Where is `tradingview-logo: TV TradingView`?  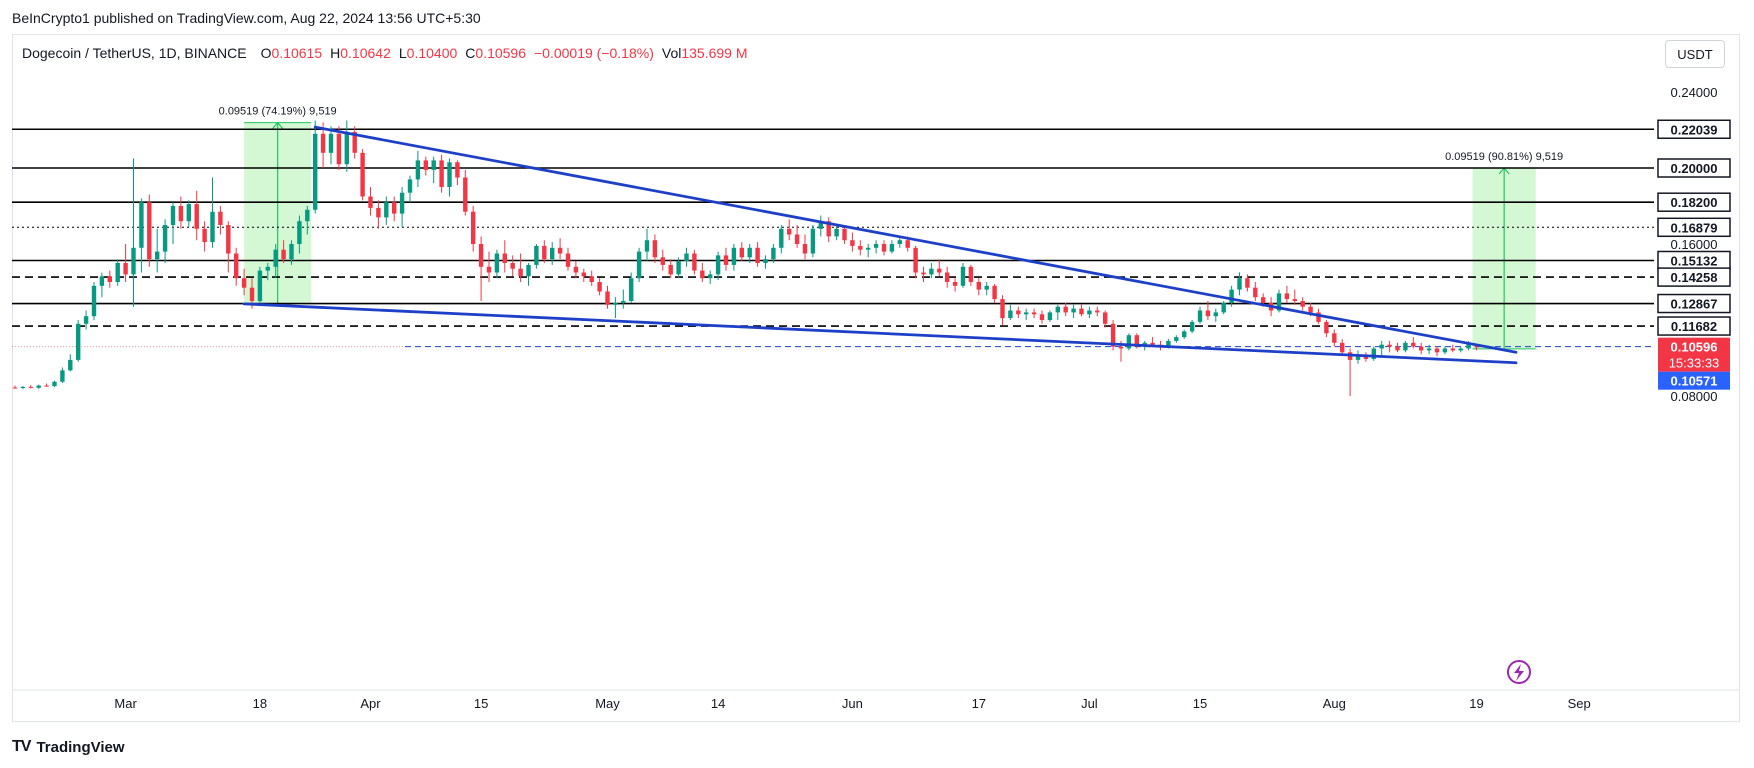 tradingview-logo: TV TradingView is located at coordinates (68, 747).